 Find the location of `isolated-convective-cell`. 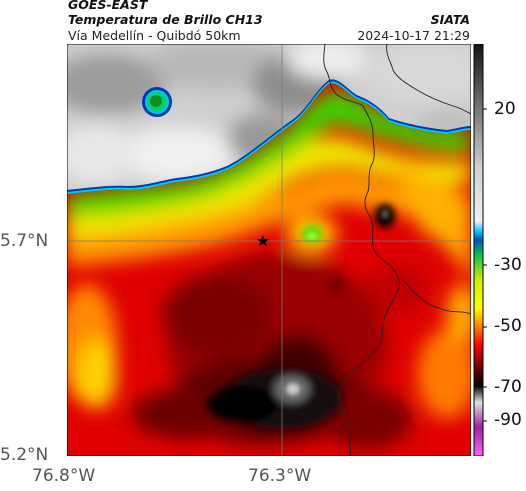

isolated-convective-cell is located at coordinates (157, 102).